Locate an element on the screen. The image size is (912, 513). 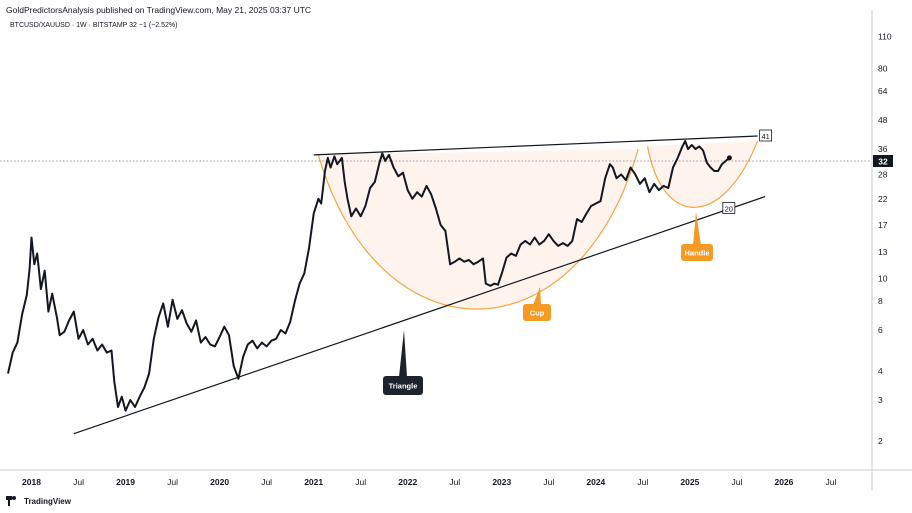
x-tick-label: 2020 is located at coordinates (219, 482).